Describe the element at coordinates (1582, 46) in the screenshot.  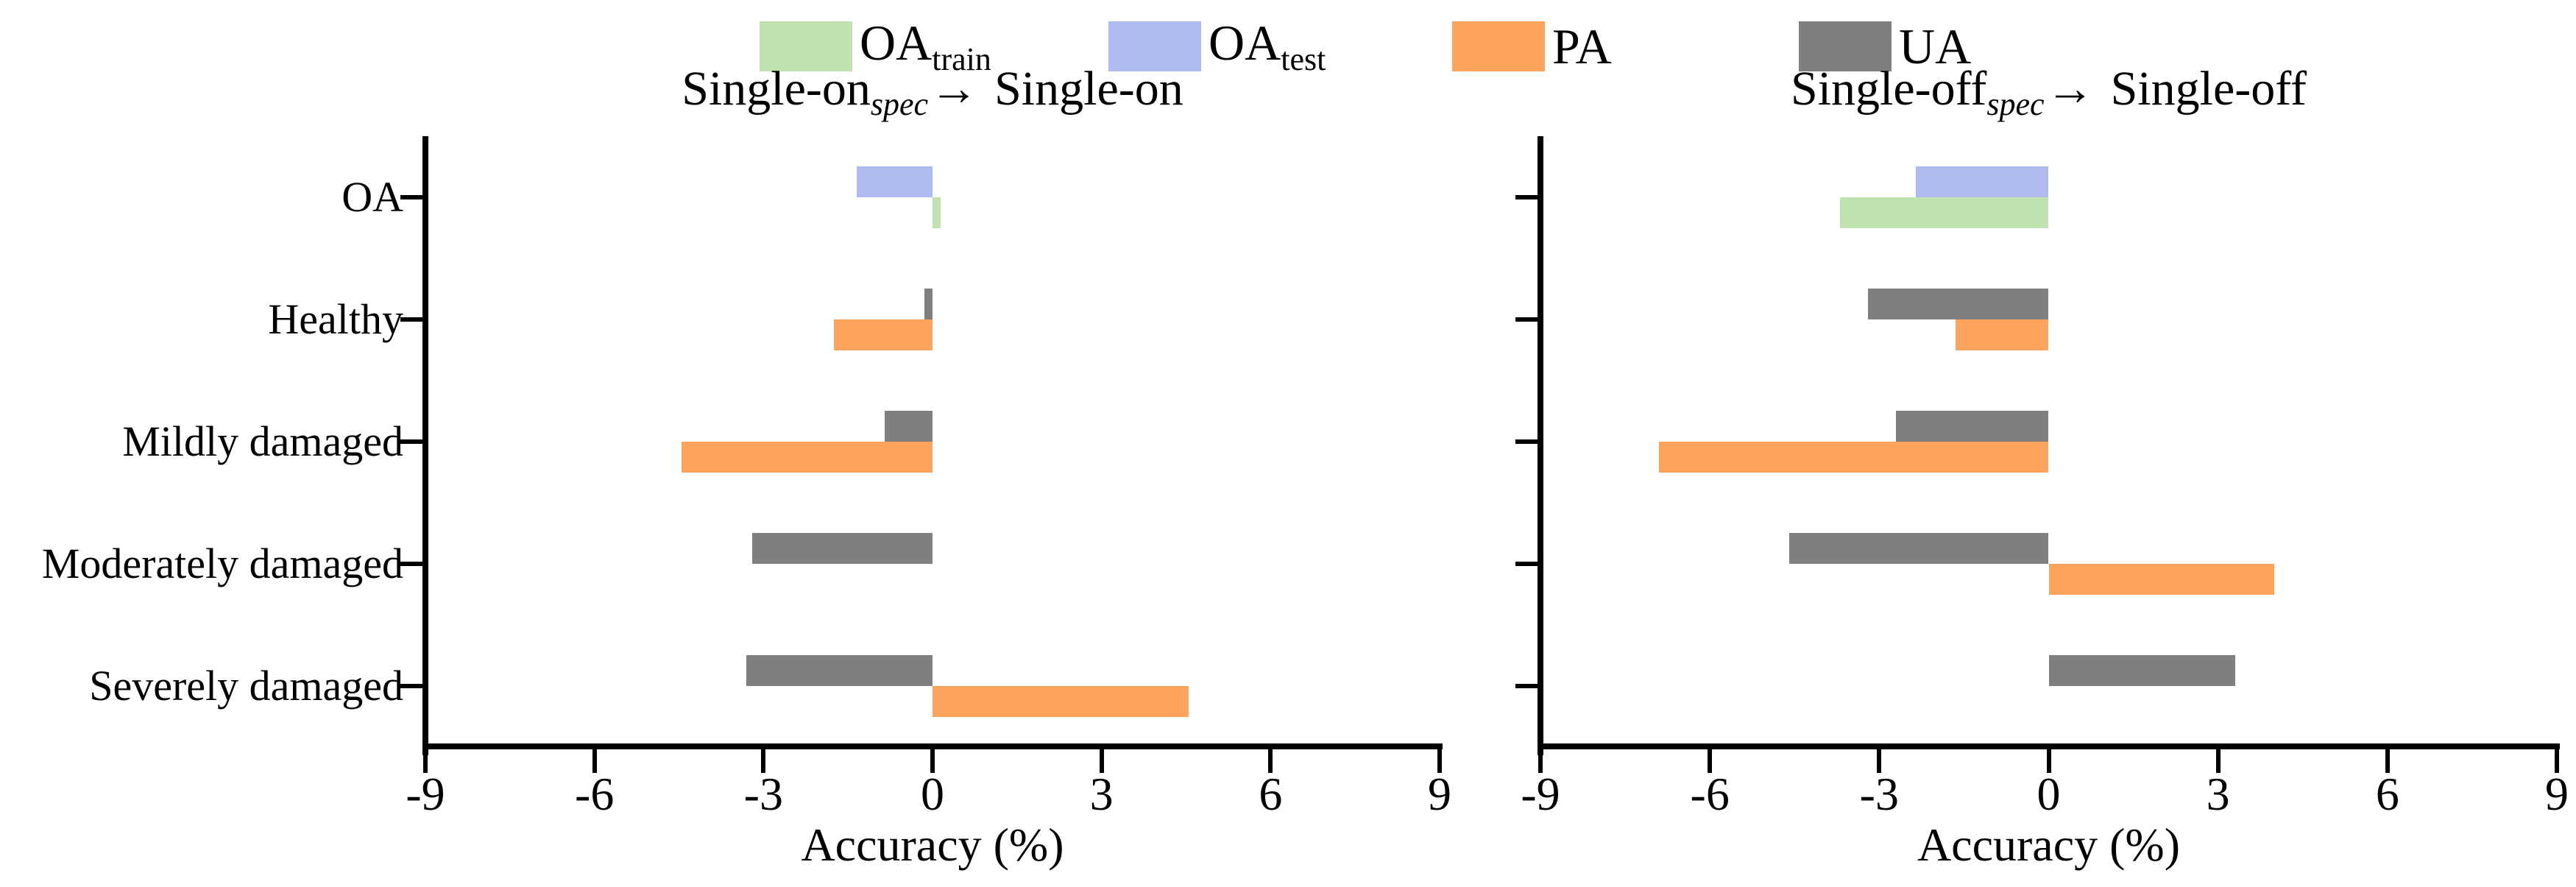
I see `legend-label: PA` at that location.